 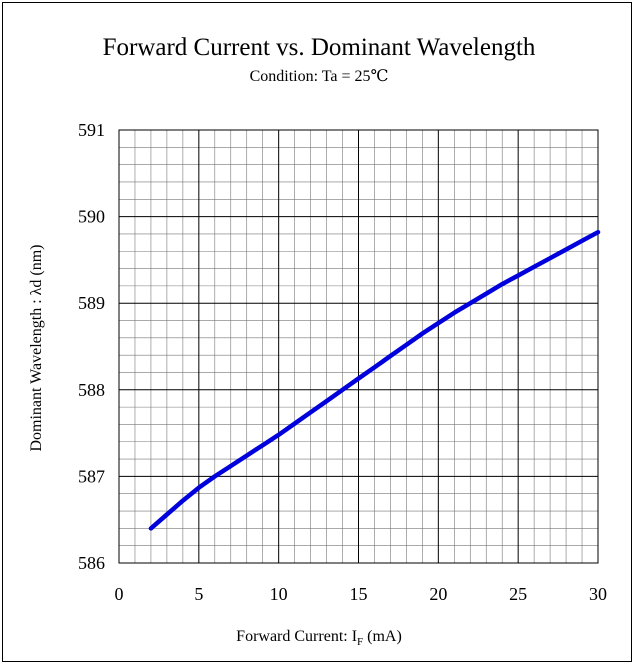 I want to click on chart-title: Forward Current vs. Dominant Wavelength, so click(x=319, y=47).